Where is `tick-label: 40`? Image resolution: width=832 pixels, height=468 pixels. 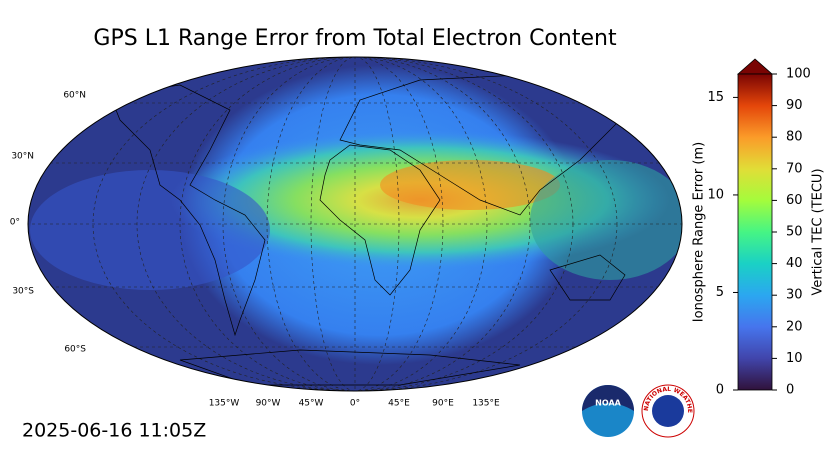
tick-label: 40 is located at coordinates (794, 263).